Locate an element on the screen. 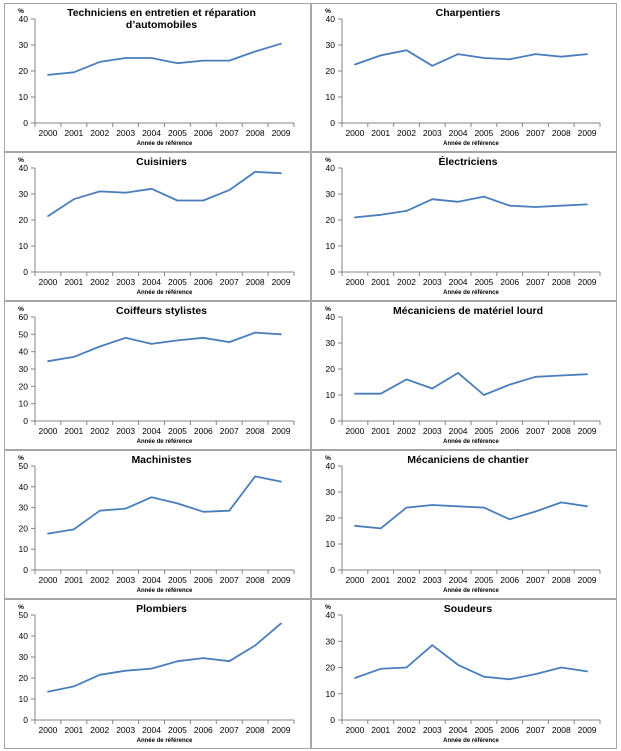 This screenshot has width=621, height=751. chart-title: Mécaniciens de matériel lourd is located at coordinates (468, 311).